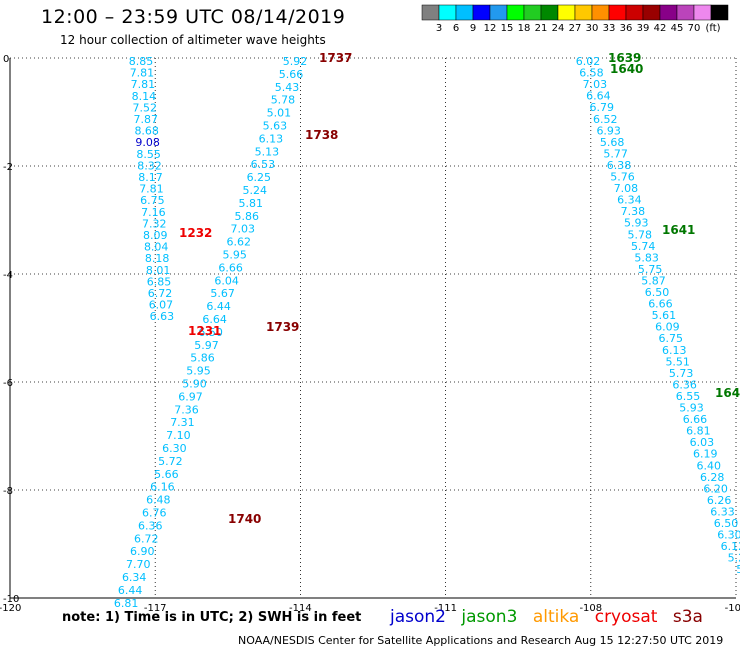 This screenshot has height=650, width=740. Describe the element at coordinates (643, 28) in the screenshot. I see `colorbar-label: 39` at that location.